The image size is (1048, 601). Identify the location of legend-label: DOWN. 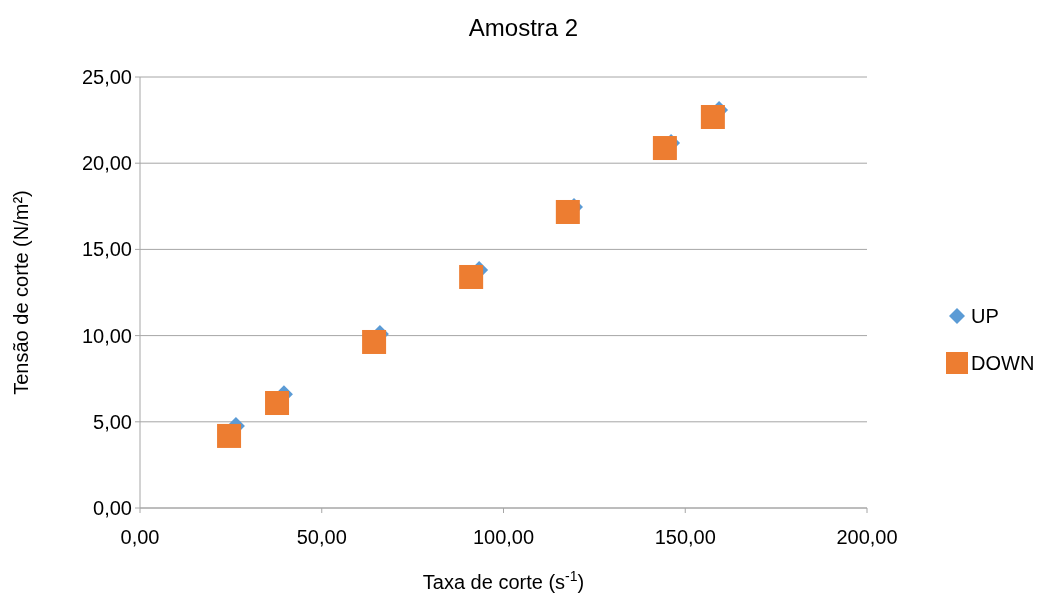
(1003, 363).